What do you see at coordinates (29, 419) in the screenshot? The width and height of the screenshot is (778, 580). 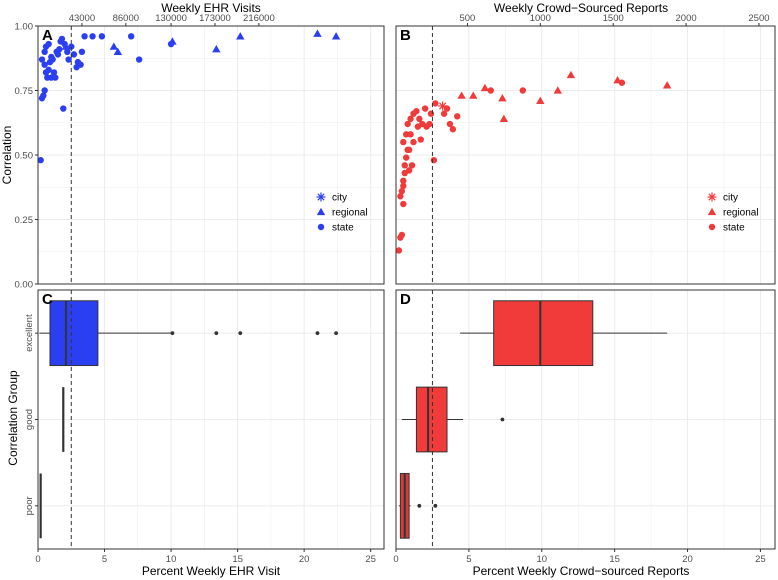 I see `panel-c-y-tick-label-good: good` at bounding box center [29, 419].